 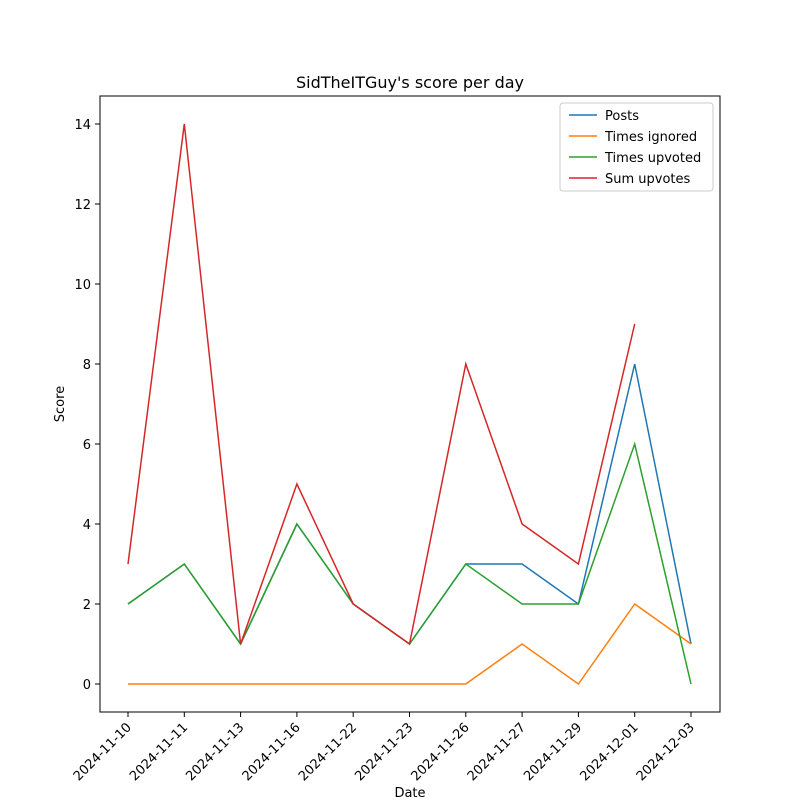 What do you see at coordinates (497, 752) in the screenshot?
I see `x-tick-label: 2024-11-27` at bounding box center [497, 752].